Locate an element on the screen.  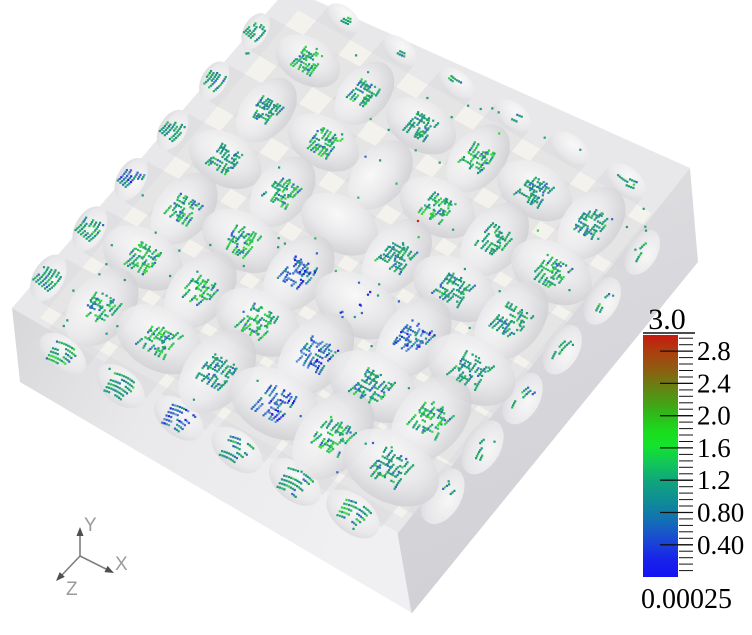
y-axis-label: Y is located at coordinates (90, 525).